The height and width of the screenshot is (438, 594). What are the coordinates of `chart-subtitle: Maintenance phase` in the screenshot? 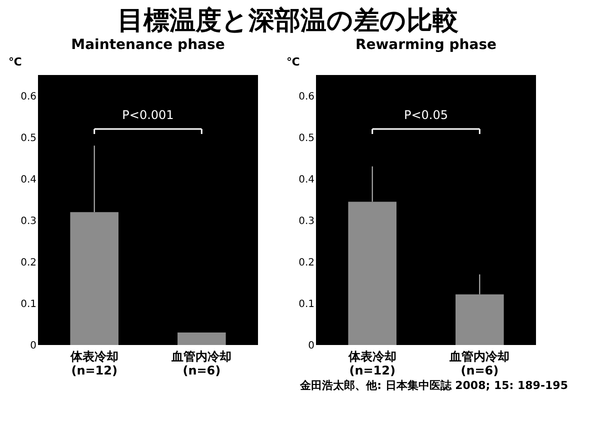 It's located at (148, 45).